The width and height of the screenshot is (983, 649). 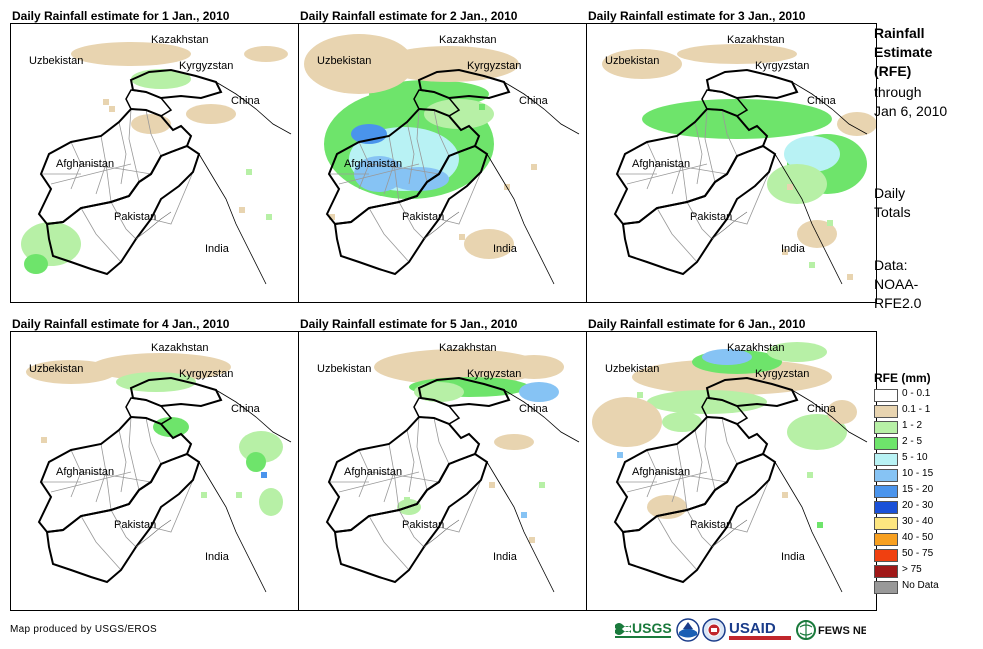 I want to click on usaid-wordmark: USAID, so click(x=752, y=628).